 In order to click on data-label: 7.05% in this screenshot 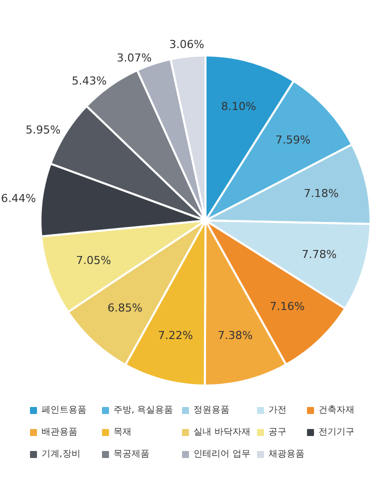, I will do `click(94, 260)`.